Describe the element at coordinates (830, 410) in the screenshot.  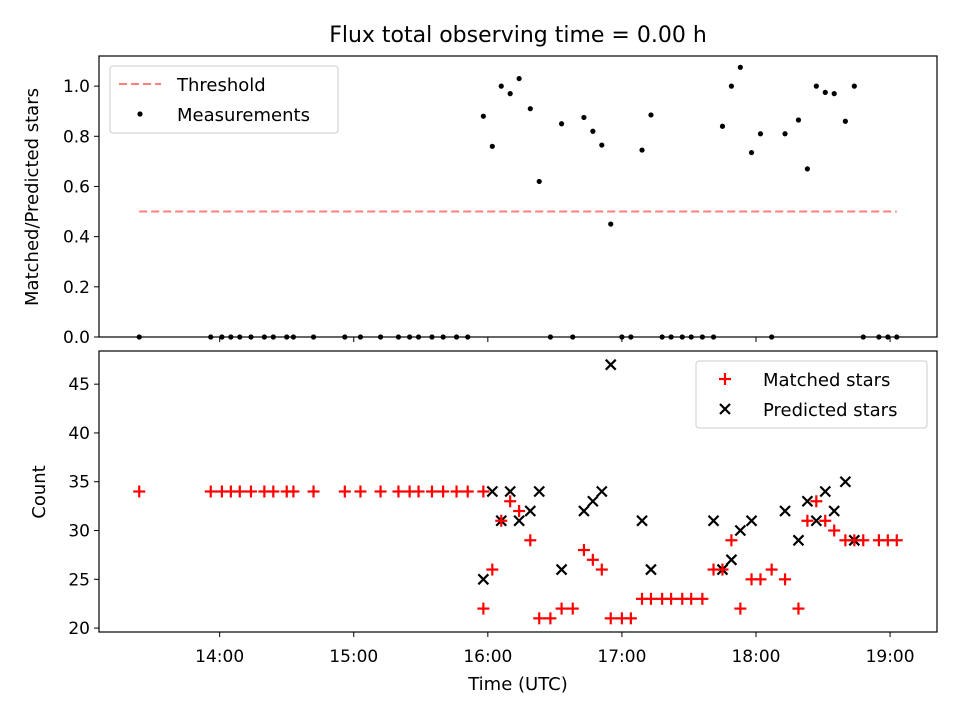
I see `predicted-stars-legend-label: Predicted stars` at that location.